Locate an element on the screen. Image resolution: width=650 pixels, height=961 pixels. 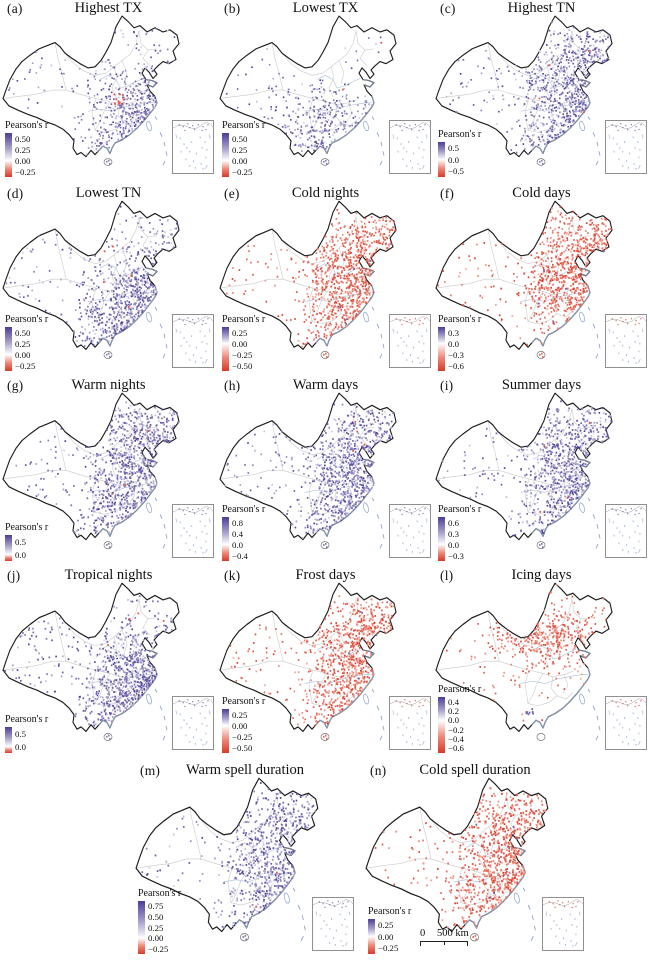
panel-title: Cold spell duration is located at coordinates (475, 770).